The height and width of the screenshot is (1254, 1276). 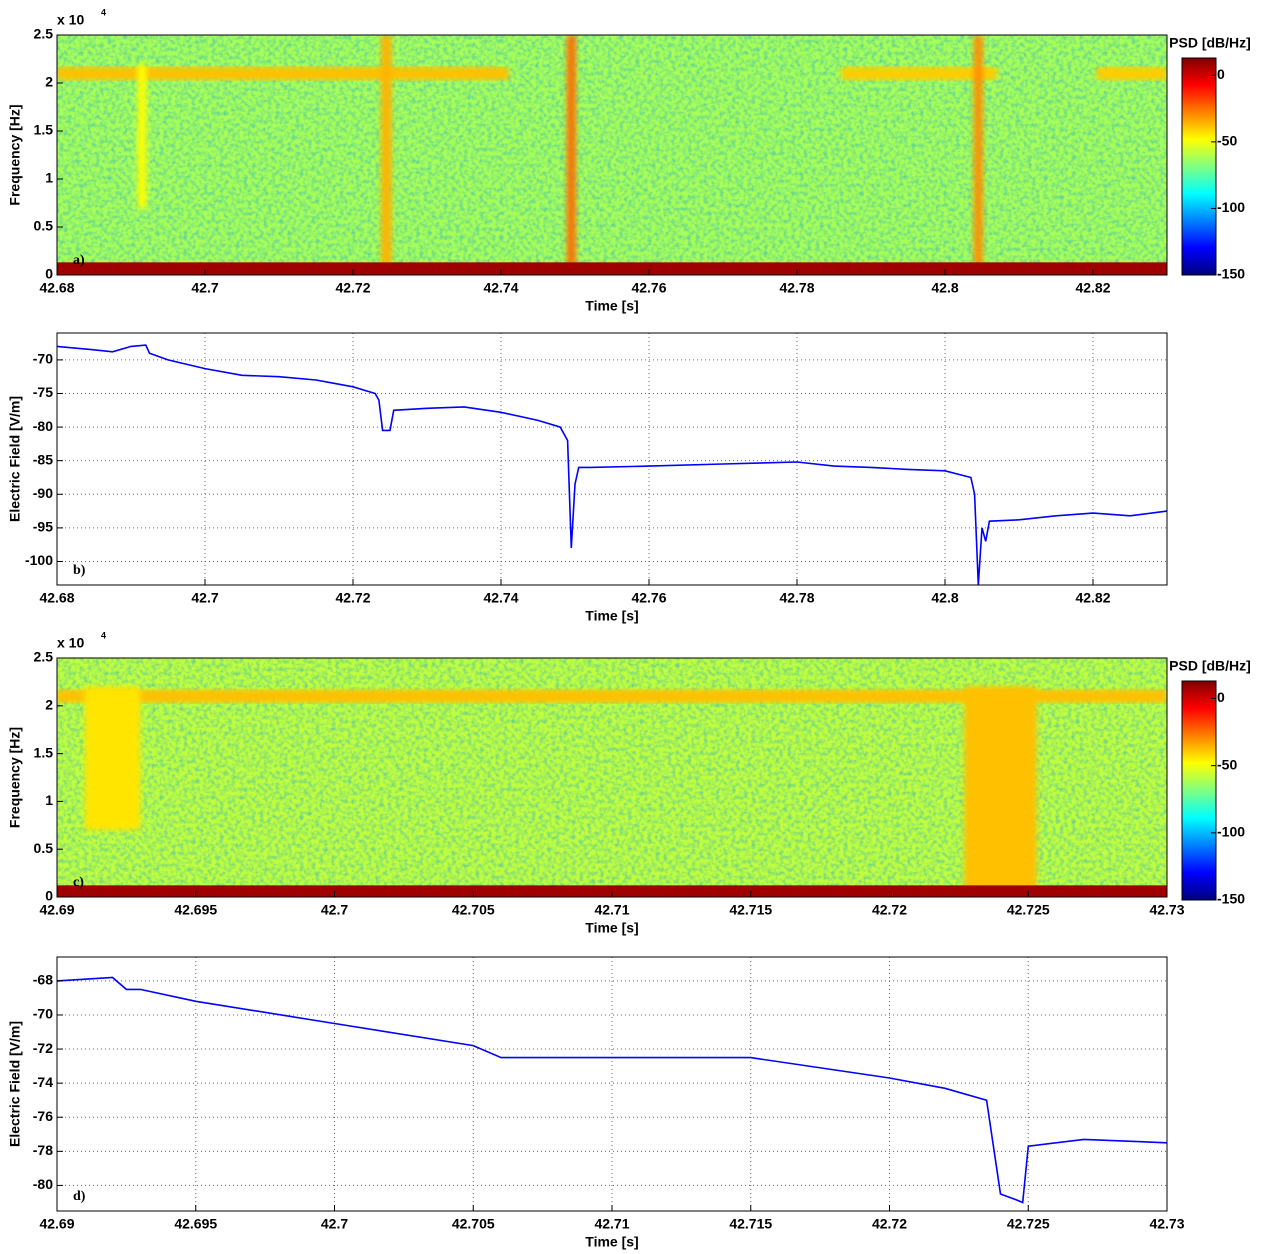 I want to click on y-tick-label: -68, so click(x=43, y=980).